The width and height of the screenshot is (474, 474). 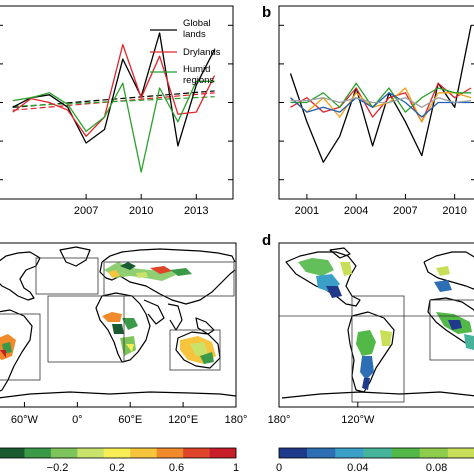 I want to click on map-x-tick-label-0: 60°W, so click(x=25, y=420).